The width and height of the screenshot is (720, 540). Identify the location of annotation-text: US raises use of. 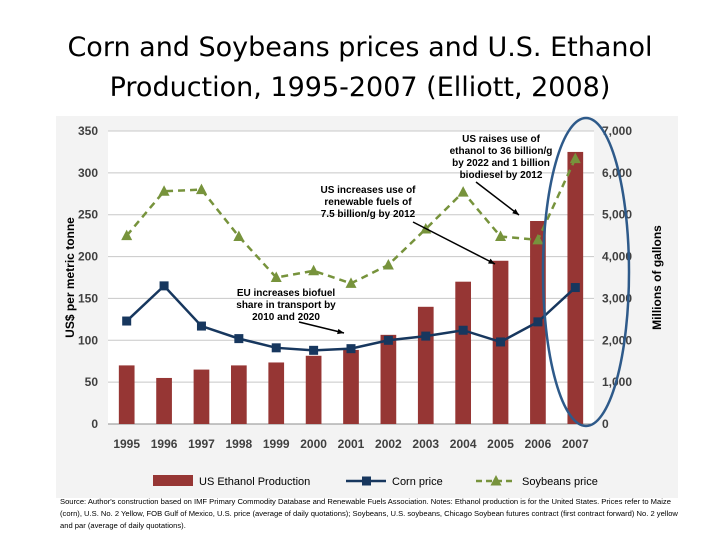
(501, 139).